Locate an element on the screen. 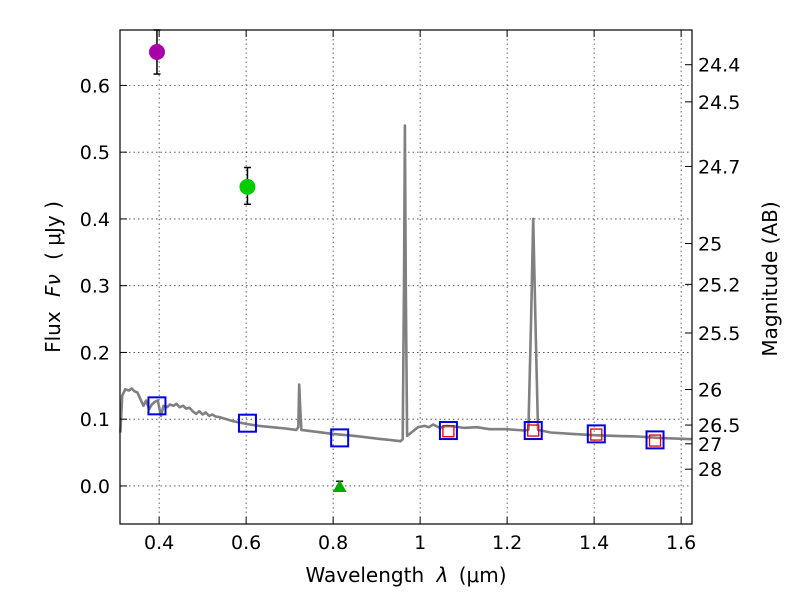 This screenshot has height=600, width=800. mag-tick-label: 24.7 is located at coordinates (719, 167).